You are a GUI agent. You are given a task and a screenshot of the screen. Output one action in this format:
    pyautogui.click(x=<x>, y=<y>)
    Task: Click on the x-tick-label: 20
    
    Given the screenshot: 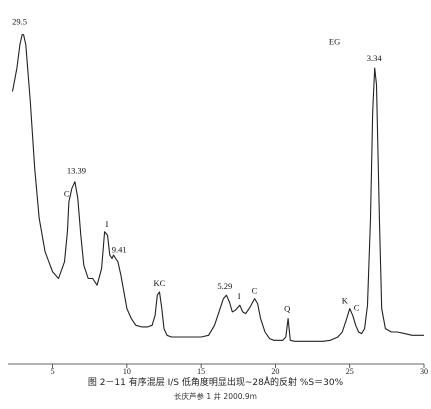 What is the action you would take?
    pyautogui.click(x=275, y=371)
    